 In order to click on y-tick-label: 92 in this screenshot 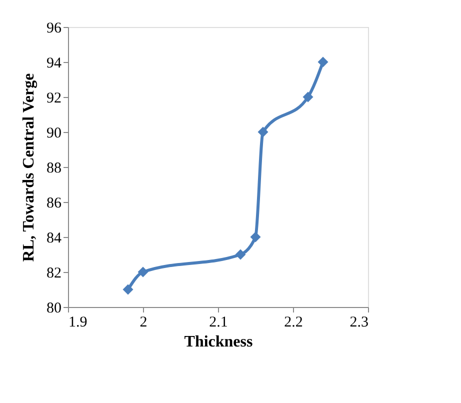, I will do `click(54, 98)`.